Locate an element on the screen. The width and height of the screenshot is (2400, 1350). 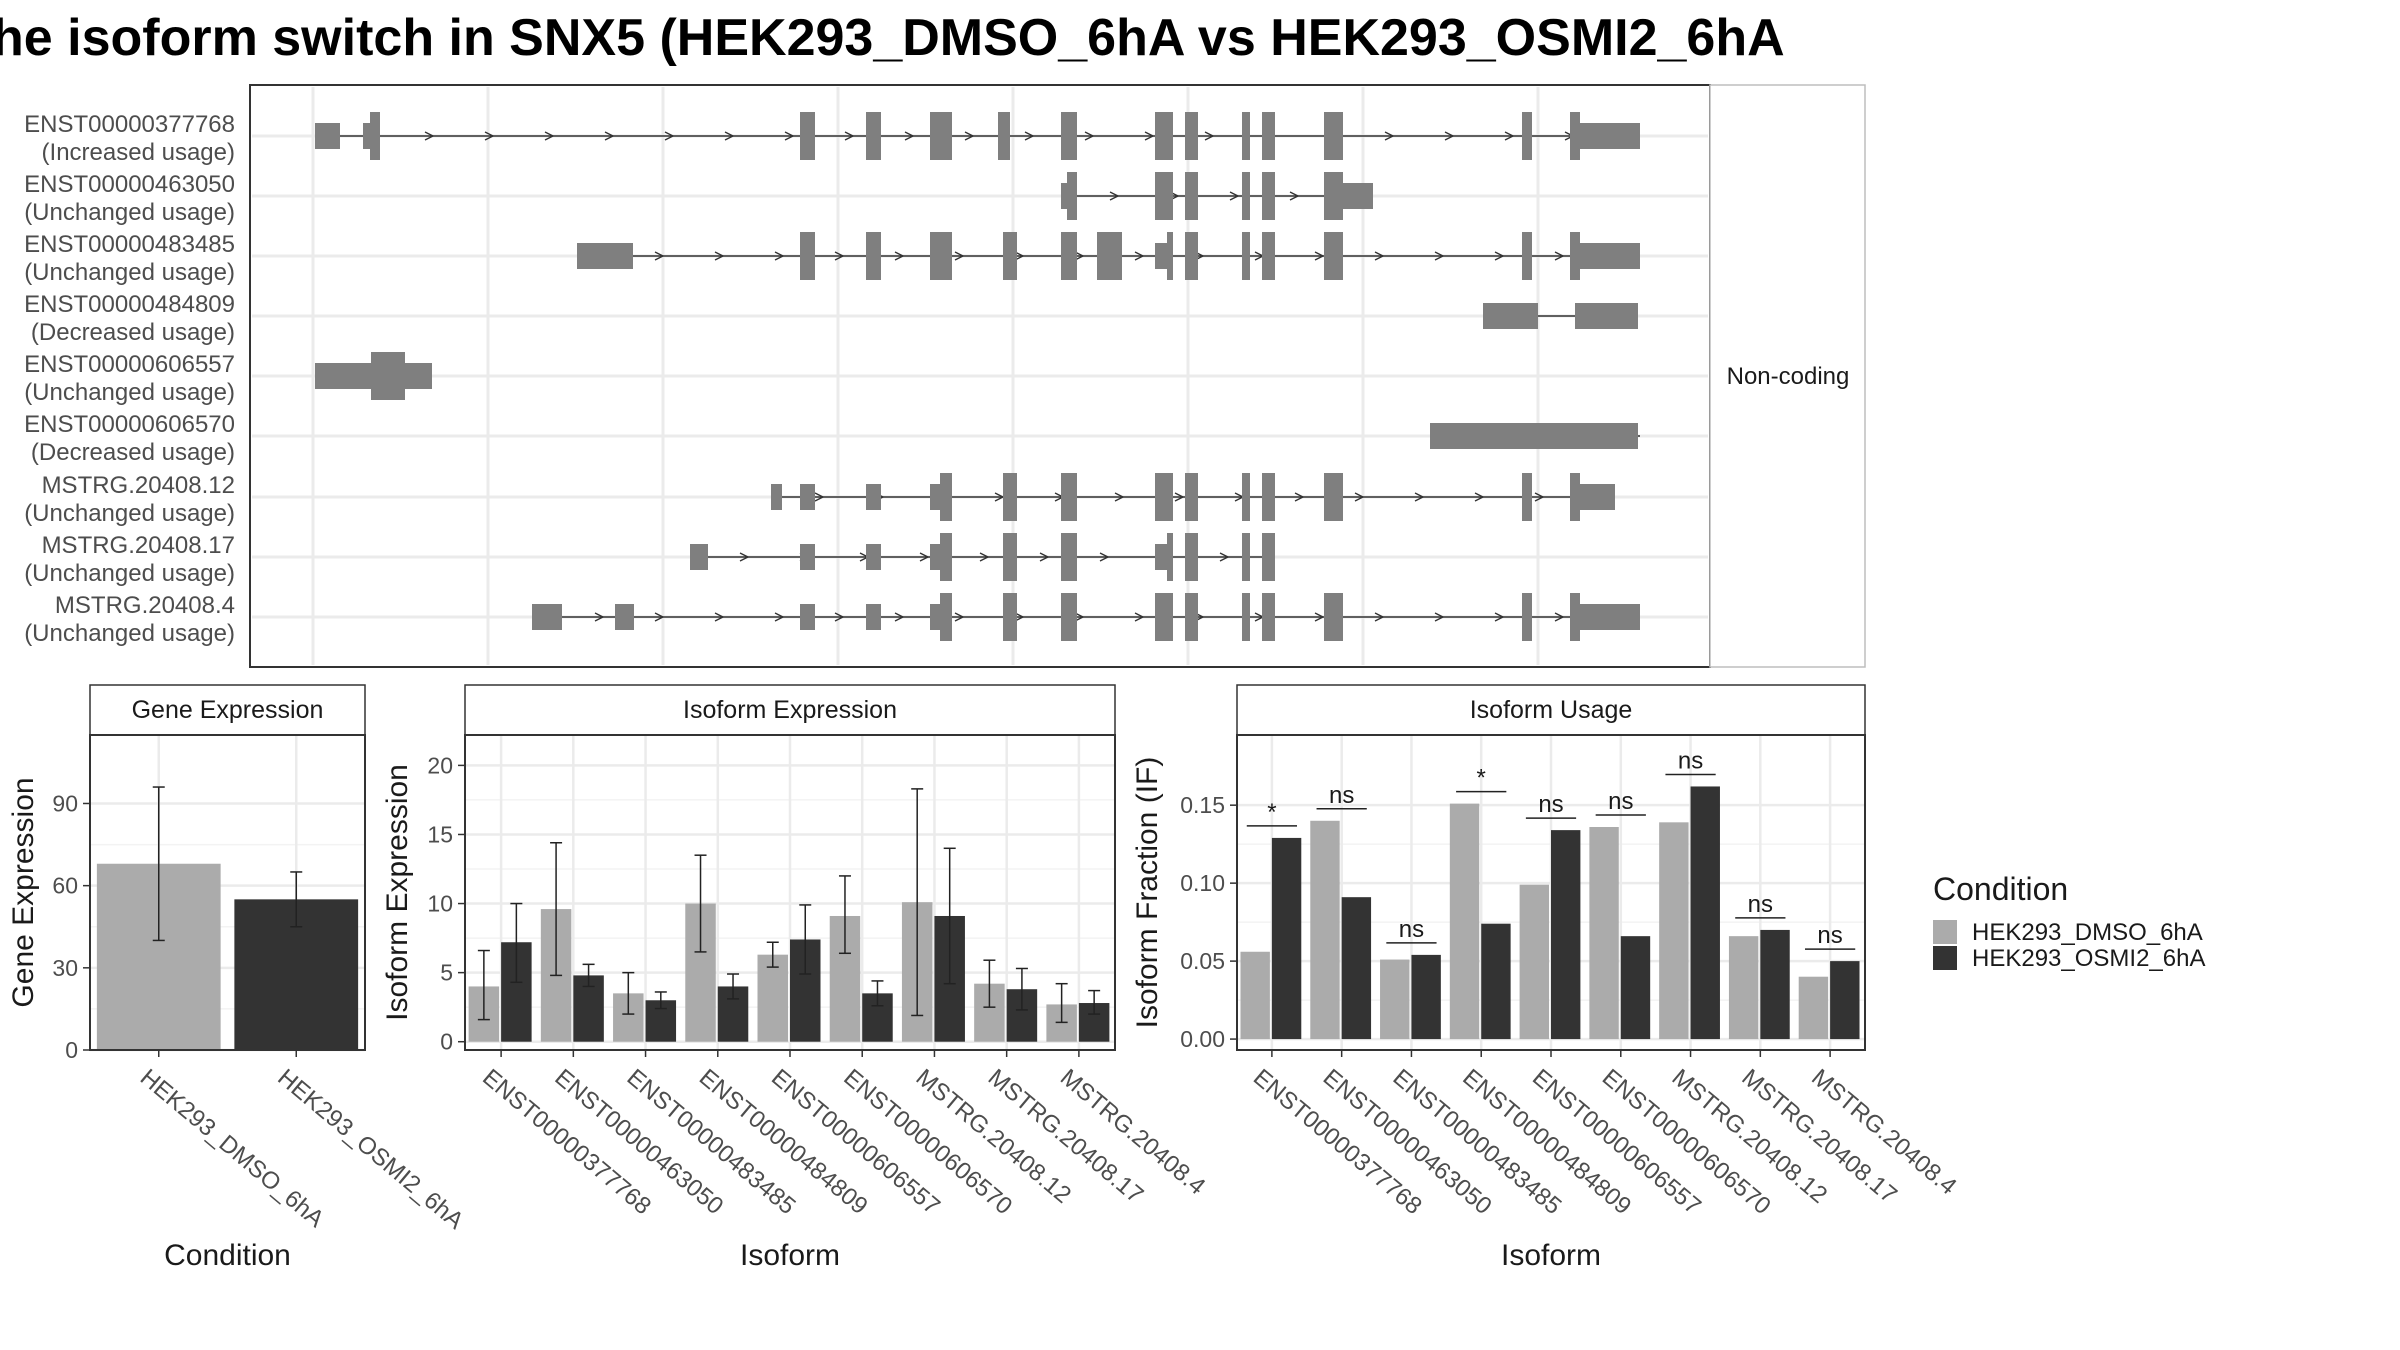
transcript-id-label: ENST00000377768 is located at coordinates (129, 124).